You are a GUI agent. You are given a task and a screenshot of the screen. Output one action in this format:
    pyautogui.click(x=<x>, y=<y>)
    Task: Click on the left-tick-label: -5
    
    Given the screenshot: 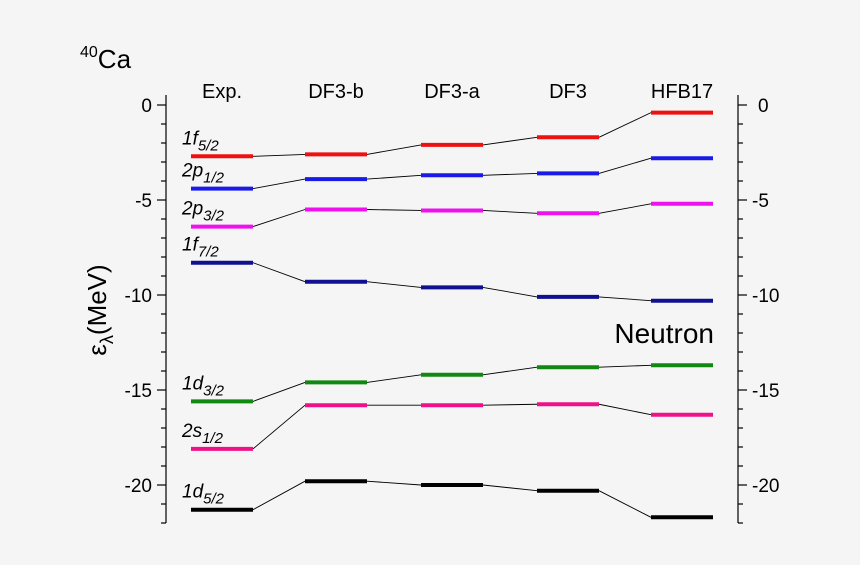 What is the action you would take?
    pyautogui.click(x=143, y=201)
    